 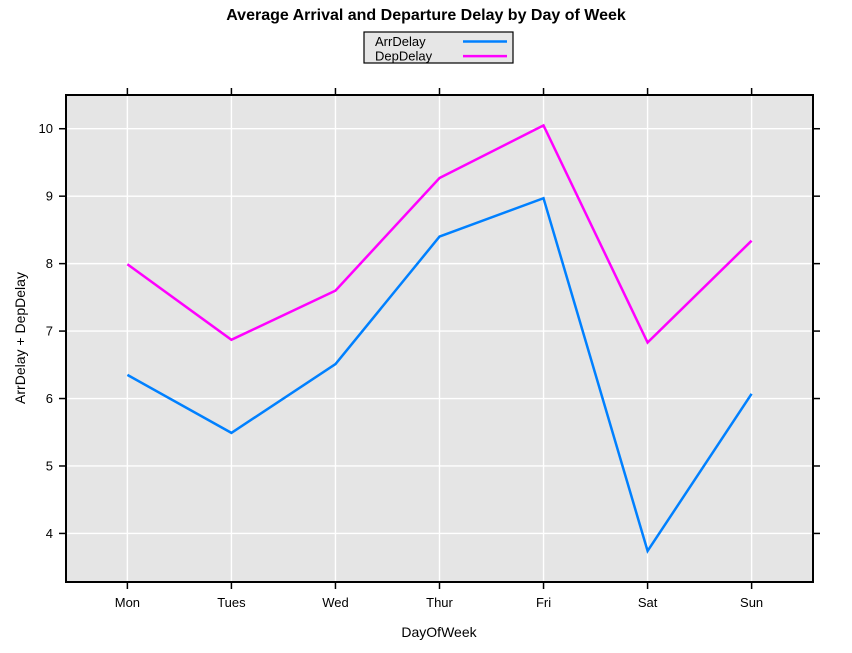 What do you see at coordinates (49, 196) in the screenshot?
I see `y-tick-label: 9` at bounding box center [49, 196].